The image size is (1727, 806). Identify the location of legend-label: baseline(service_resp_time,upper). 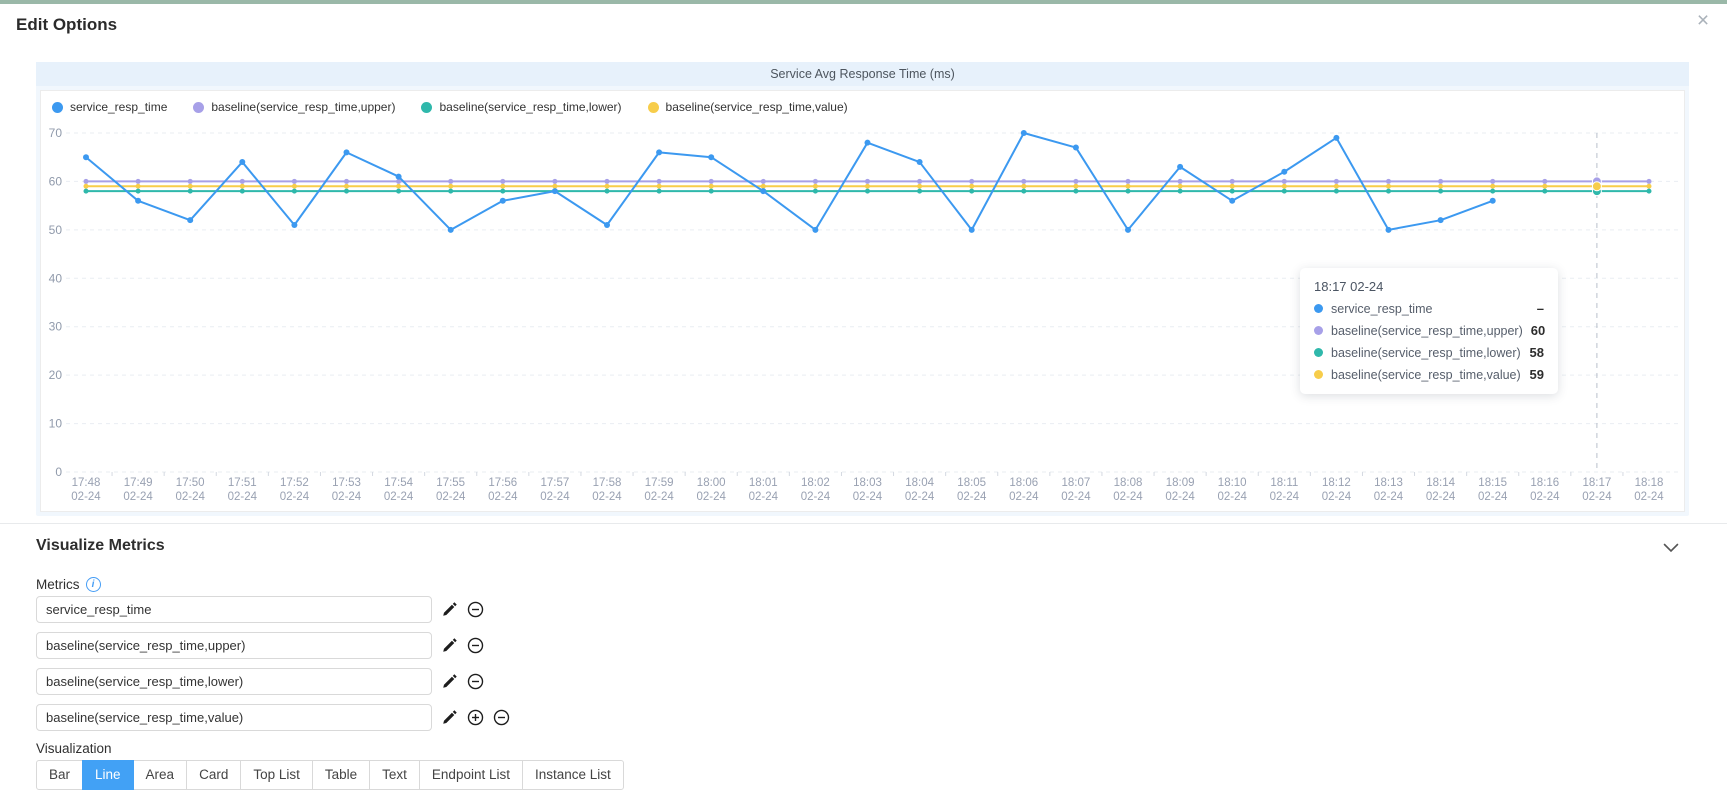
(303, 107).